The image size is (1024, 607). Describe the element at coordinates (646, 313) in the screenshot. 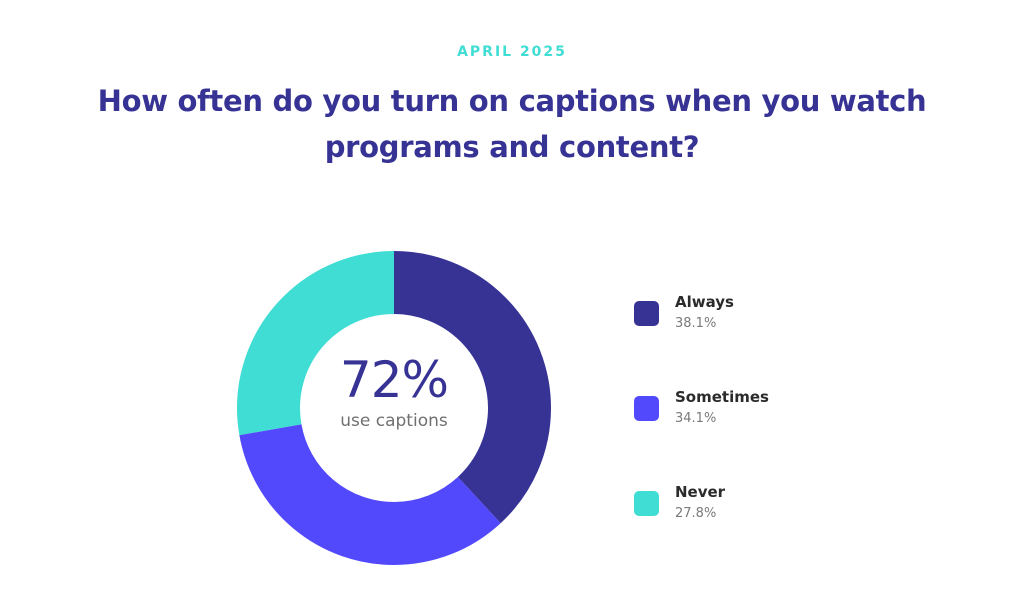

I see `legend-swatch-always` at that location.